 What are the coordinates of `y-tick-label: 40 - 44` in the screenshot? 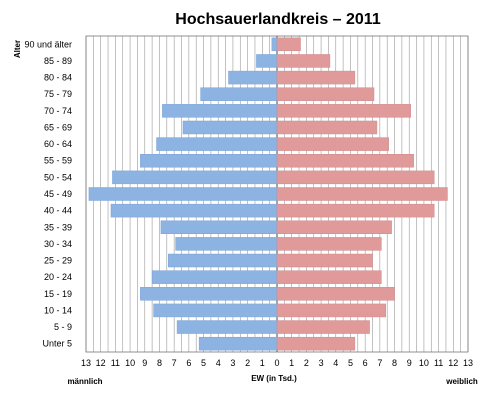 It's located at (58, 211).